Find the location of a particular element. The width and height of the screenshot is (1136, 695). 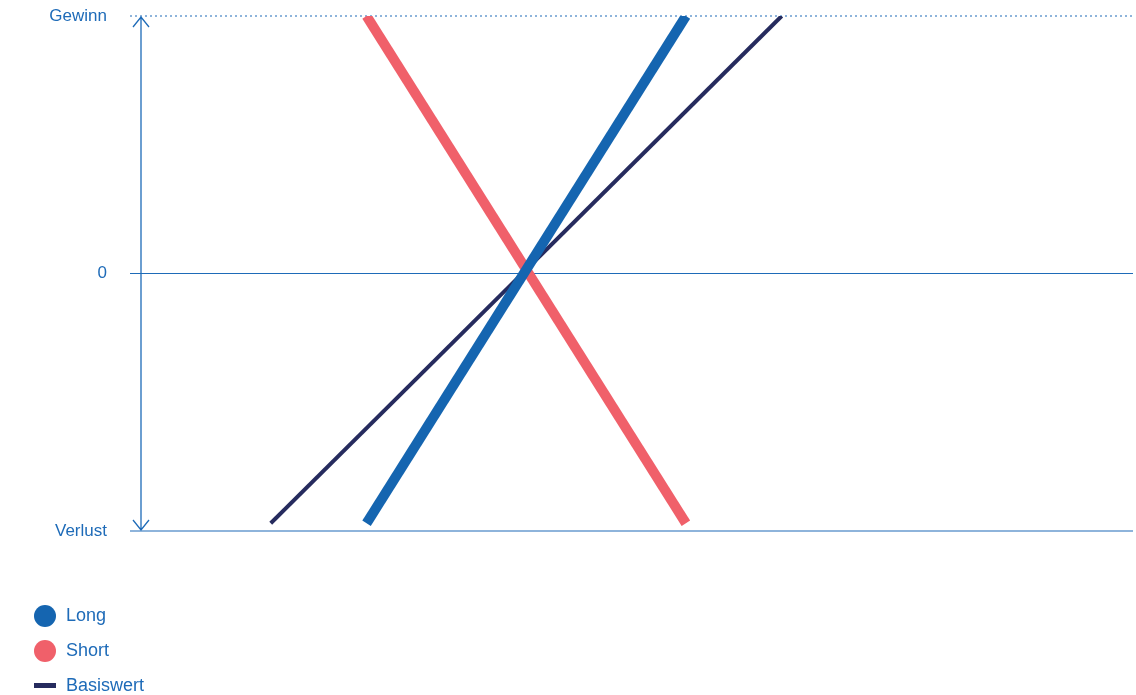

legend-label: Short is located at coordinates (88, 650).